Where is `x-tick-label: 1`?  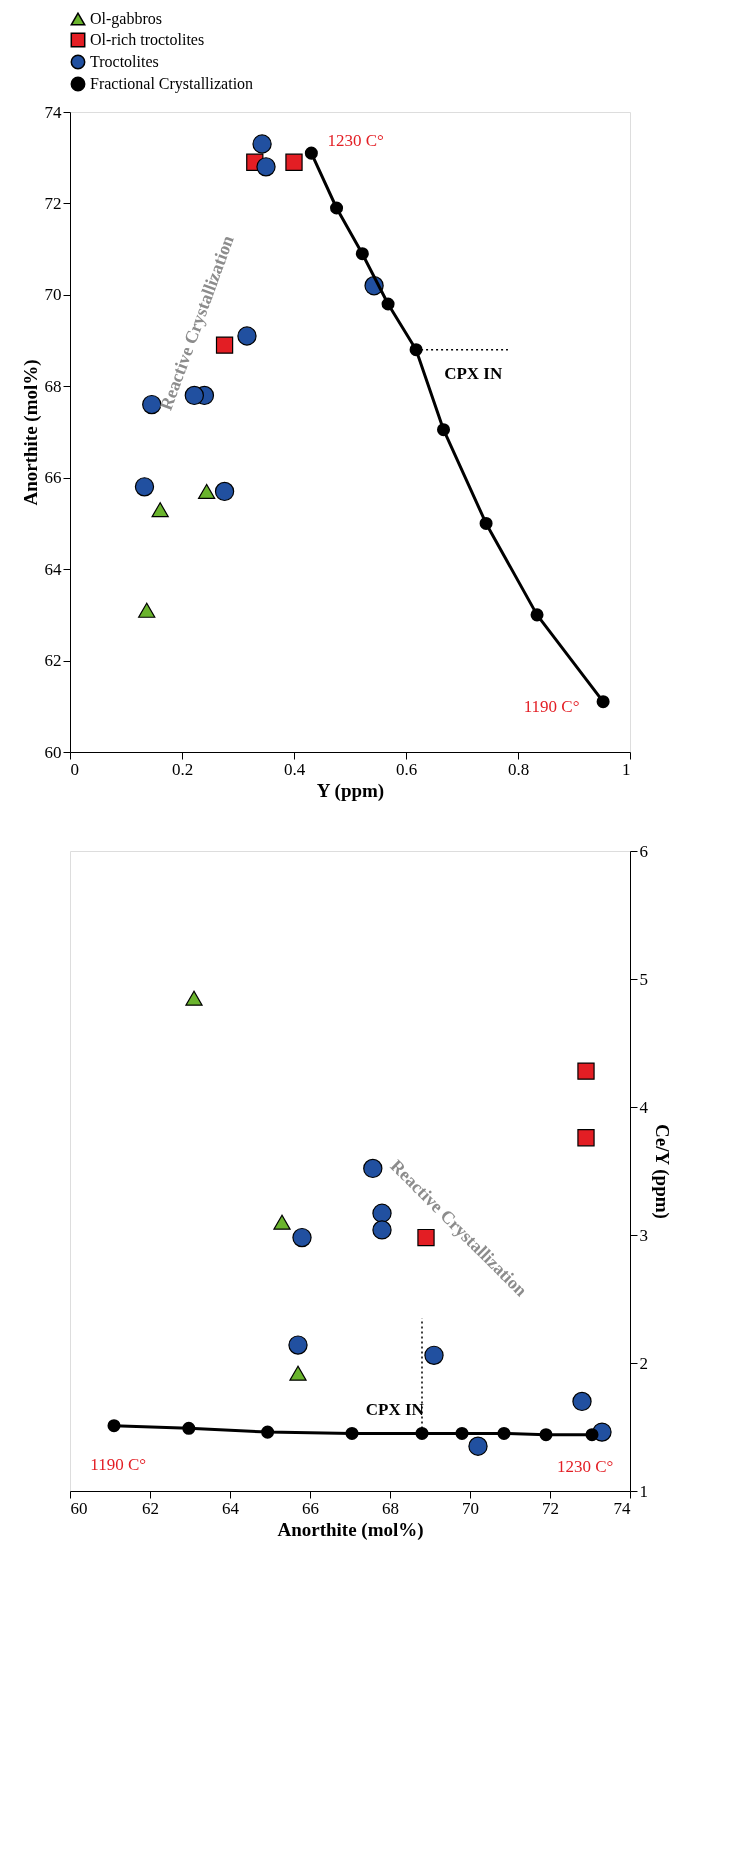
x-tick-label: 1 is located at coordinates (626, 769).